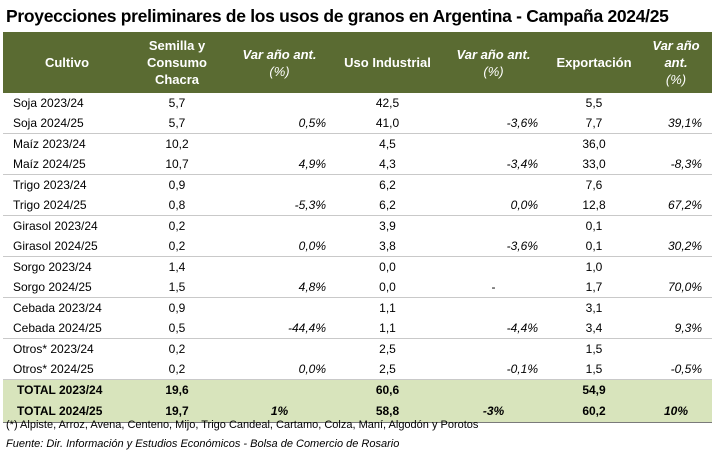 The image size is (715, 456). I want to click on table-row: Maíz 2023/24 10,2 4,5 36,0, so click(357, 144).